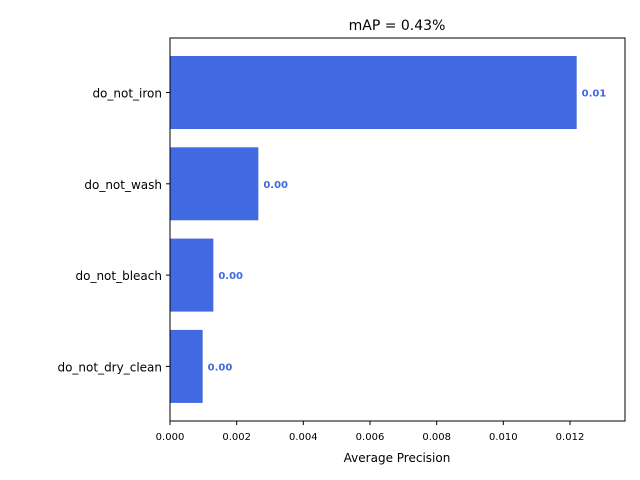 The width and height of the screenshot is (640, 480). What do you see at coordinates (236, 437) in the screenshot?
I see `x-tick-label: 0.002` at bounding box center [236, 437].